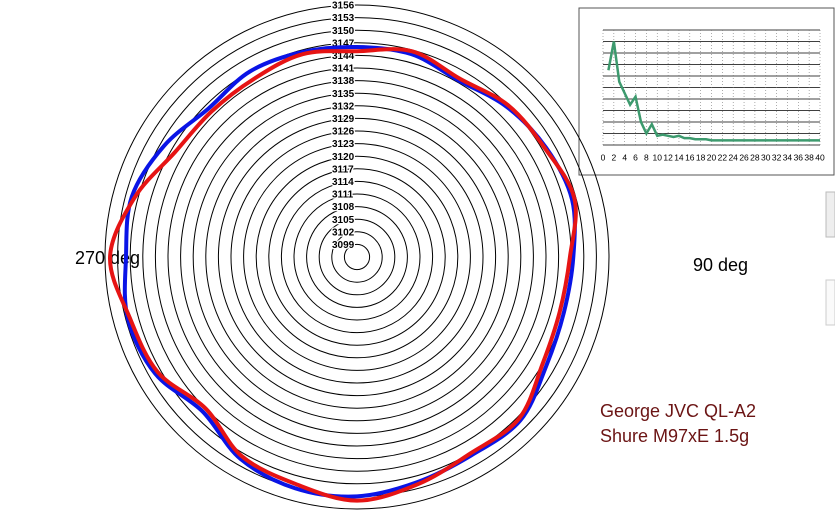 Image resolution: width=835 pixels, height=527 pixels. I want to click on x-tick-label: 16, so click(690, 157).